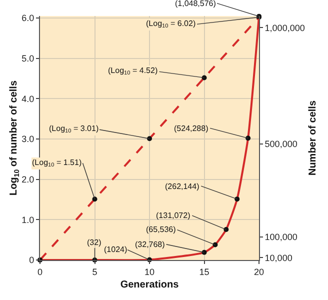 The image size is (328, 300). I want to click on y-tick-label: 0, so click(31, 260).